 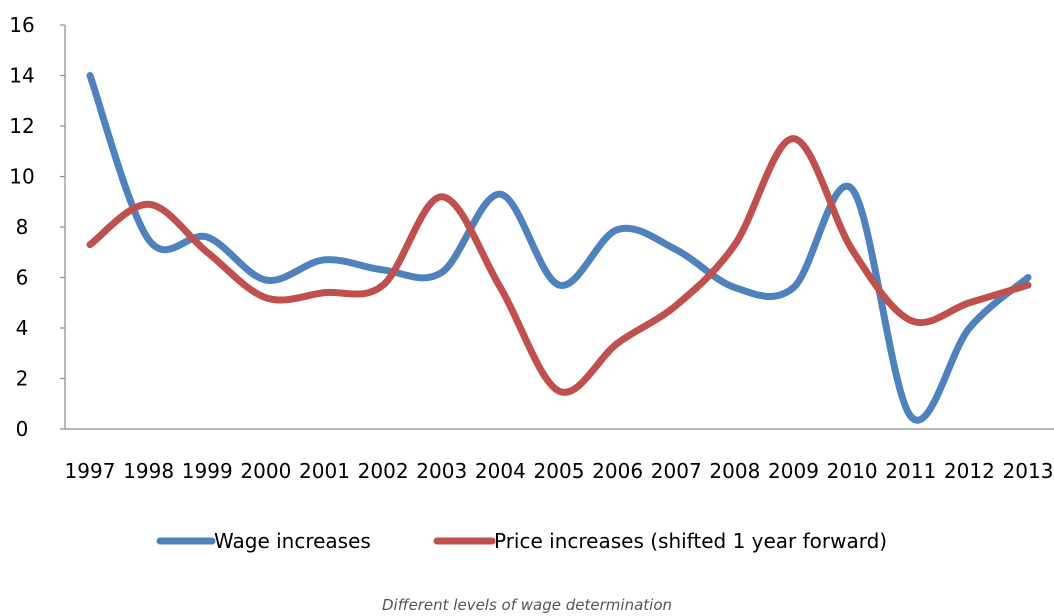 I want to click on x-tick-label: 2005, so click(x=559, y=471).